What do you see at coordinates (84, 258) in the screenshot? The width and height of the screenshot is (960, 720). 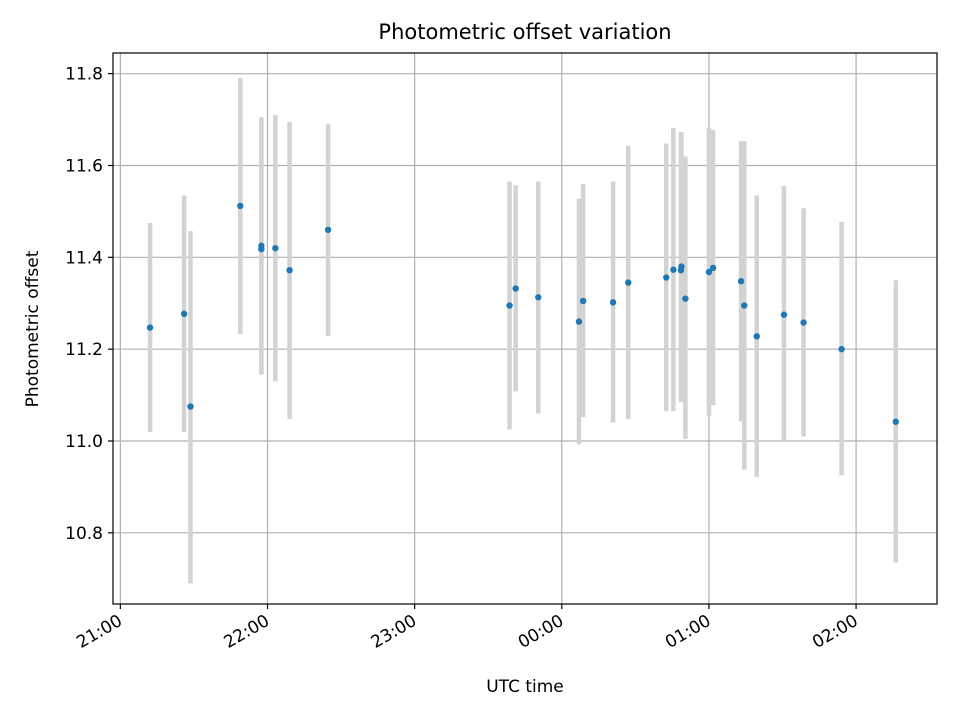 I see `y-tick-label: 11.4` at bounding box center [84, 258].